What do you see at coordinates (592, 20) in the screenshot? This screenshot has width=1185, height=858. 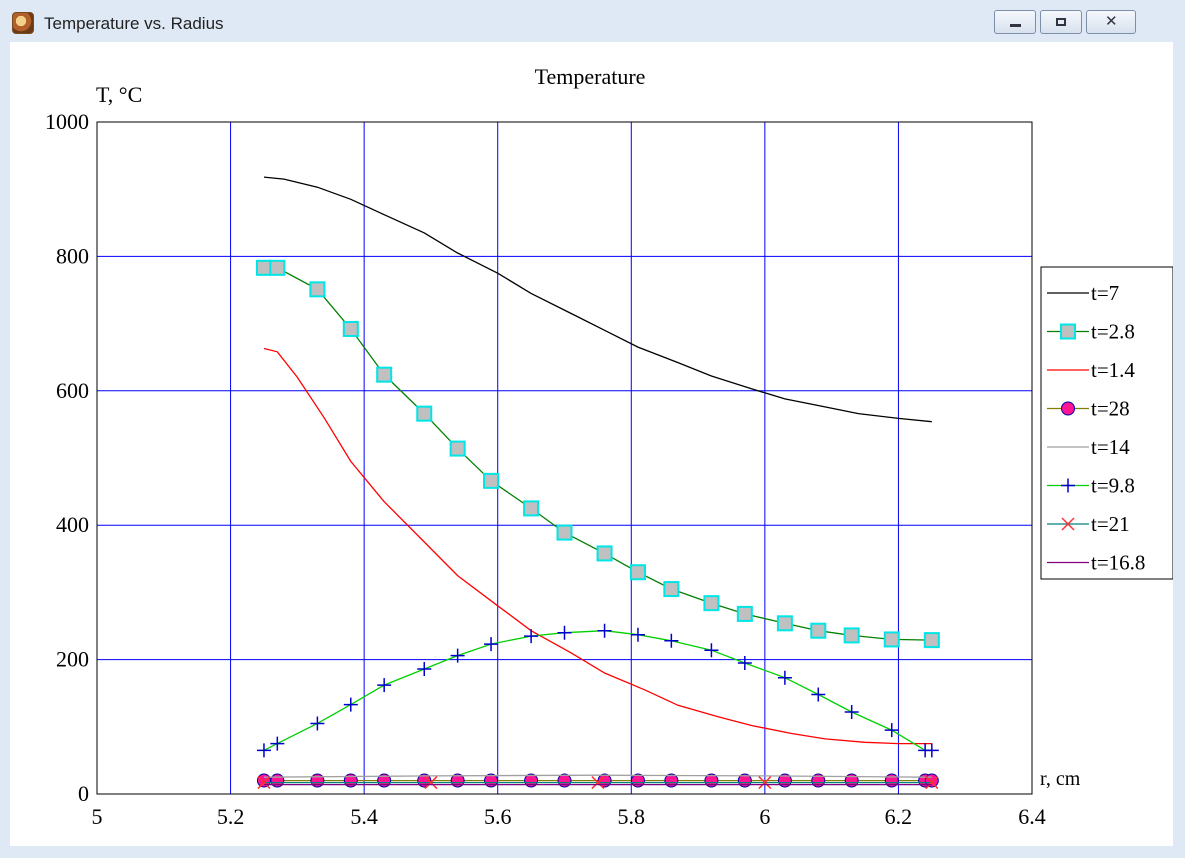 I see `title-bar: Temperature vs. Radius ✕` at bounding box center [592, 20].